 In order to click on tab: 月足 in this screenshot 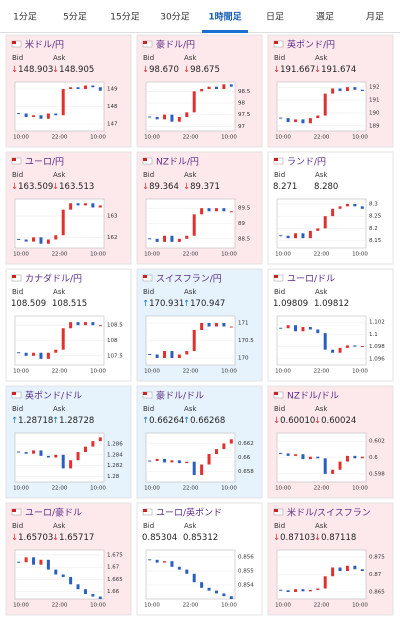, I will do `click(375, 17)`.